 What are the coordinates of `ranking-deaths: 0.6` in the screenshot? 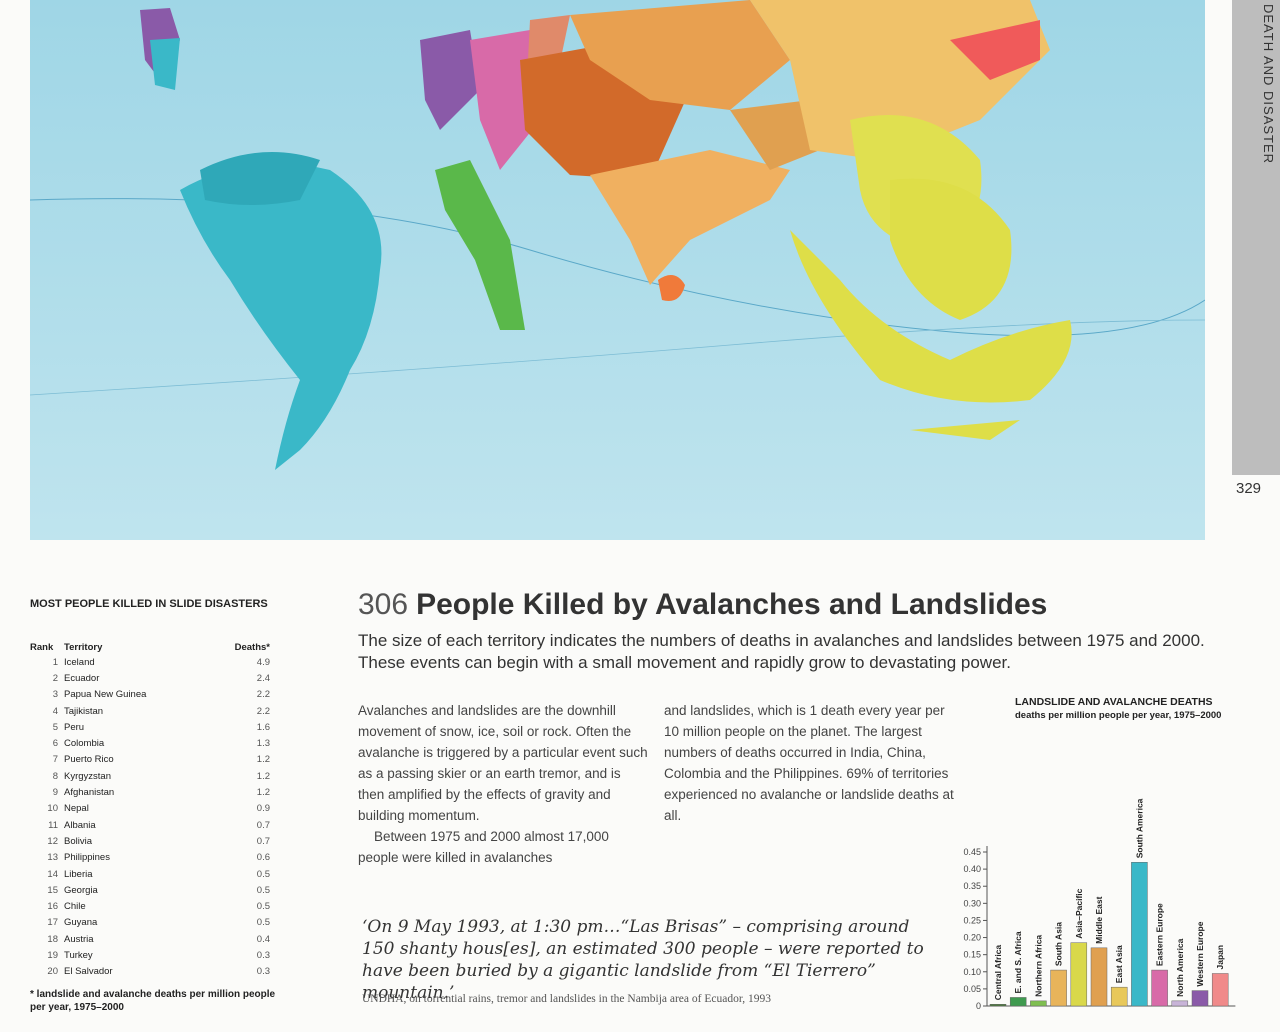 It's located at (263, 858).